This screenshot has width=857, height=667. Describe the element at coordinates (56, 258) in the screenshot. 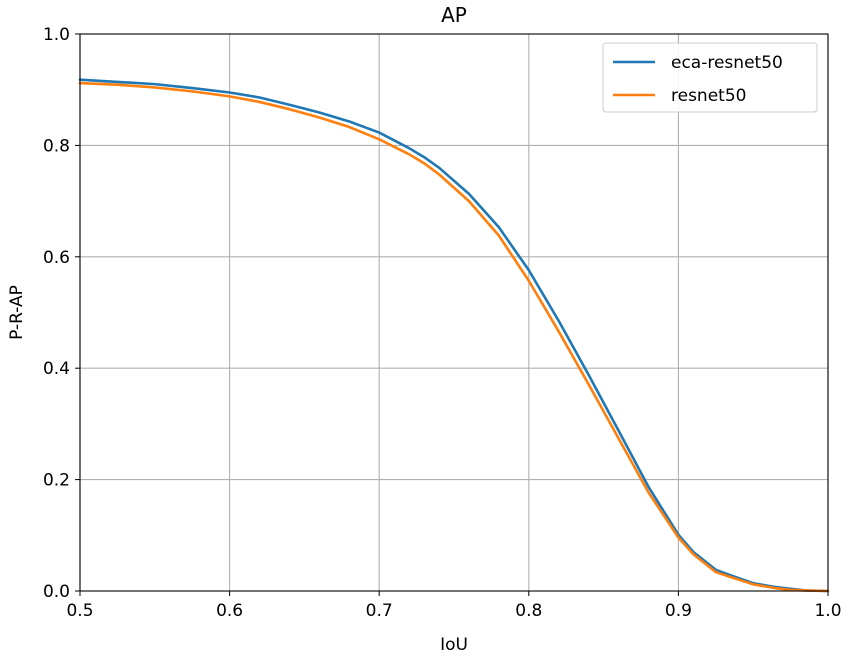

I see `y-tick-label: 0.6` at that location.